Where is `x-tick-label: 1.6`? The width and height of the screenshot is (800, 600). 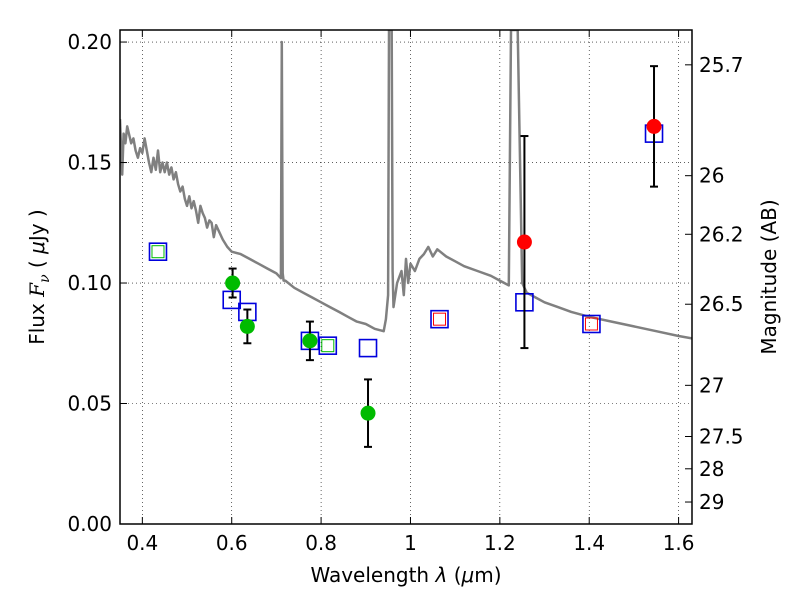 x-tick-label: 1.6 is located at coordinates (679, 543).